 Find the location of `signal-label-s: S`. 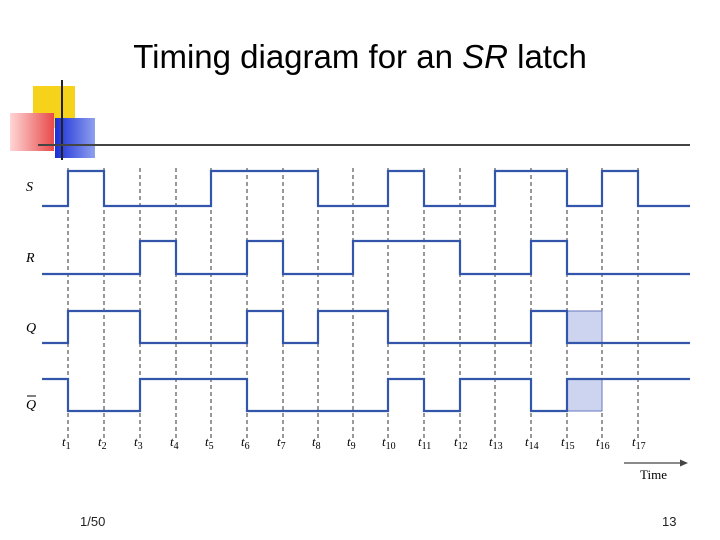

signal-label-s: S is located at coordinates (29, 187).